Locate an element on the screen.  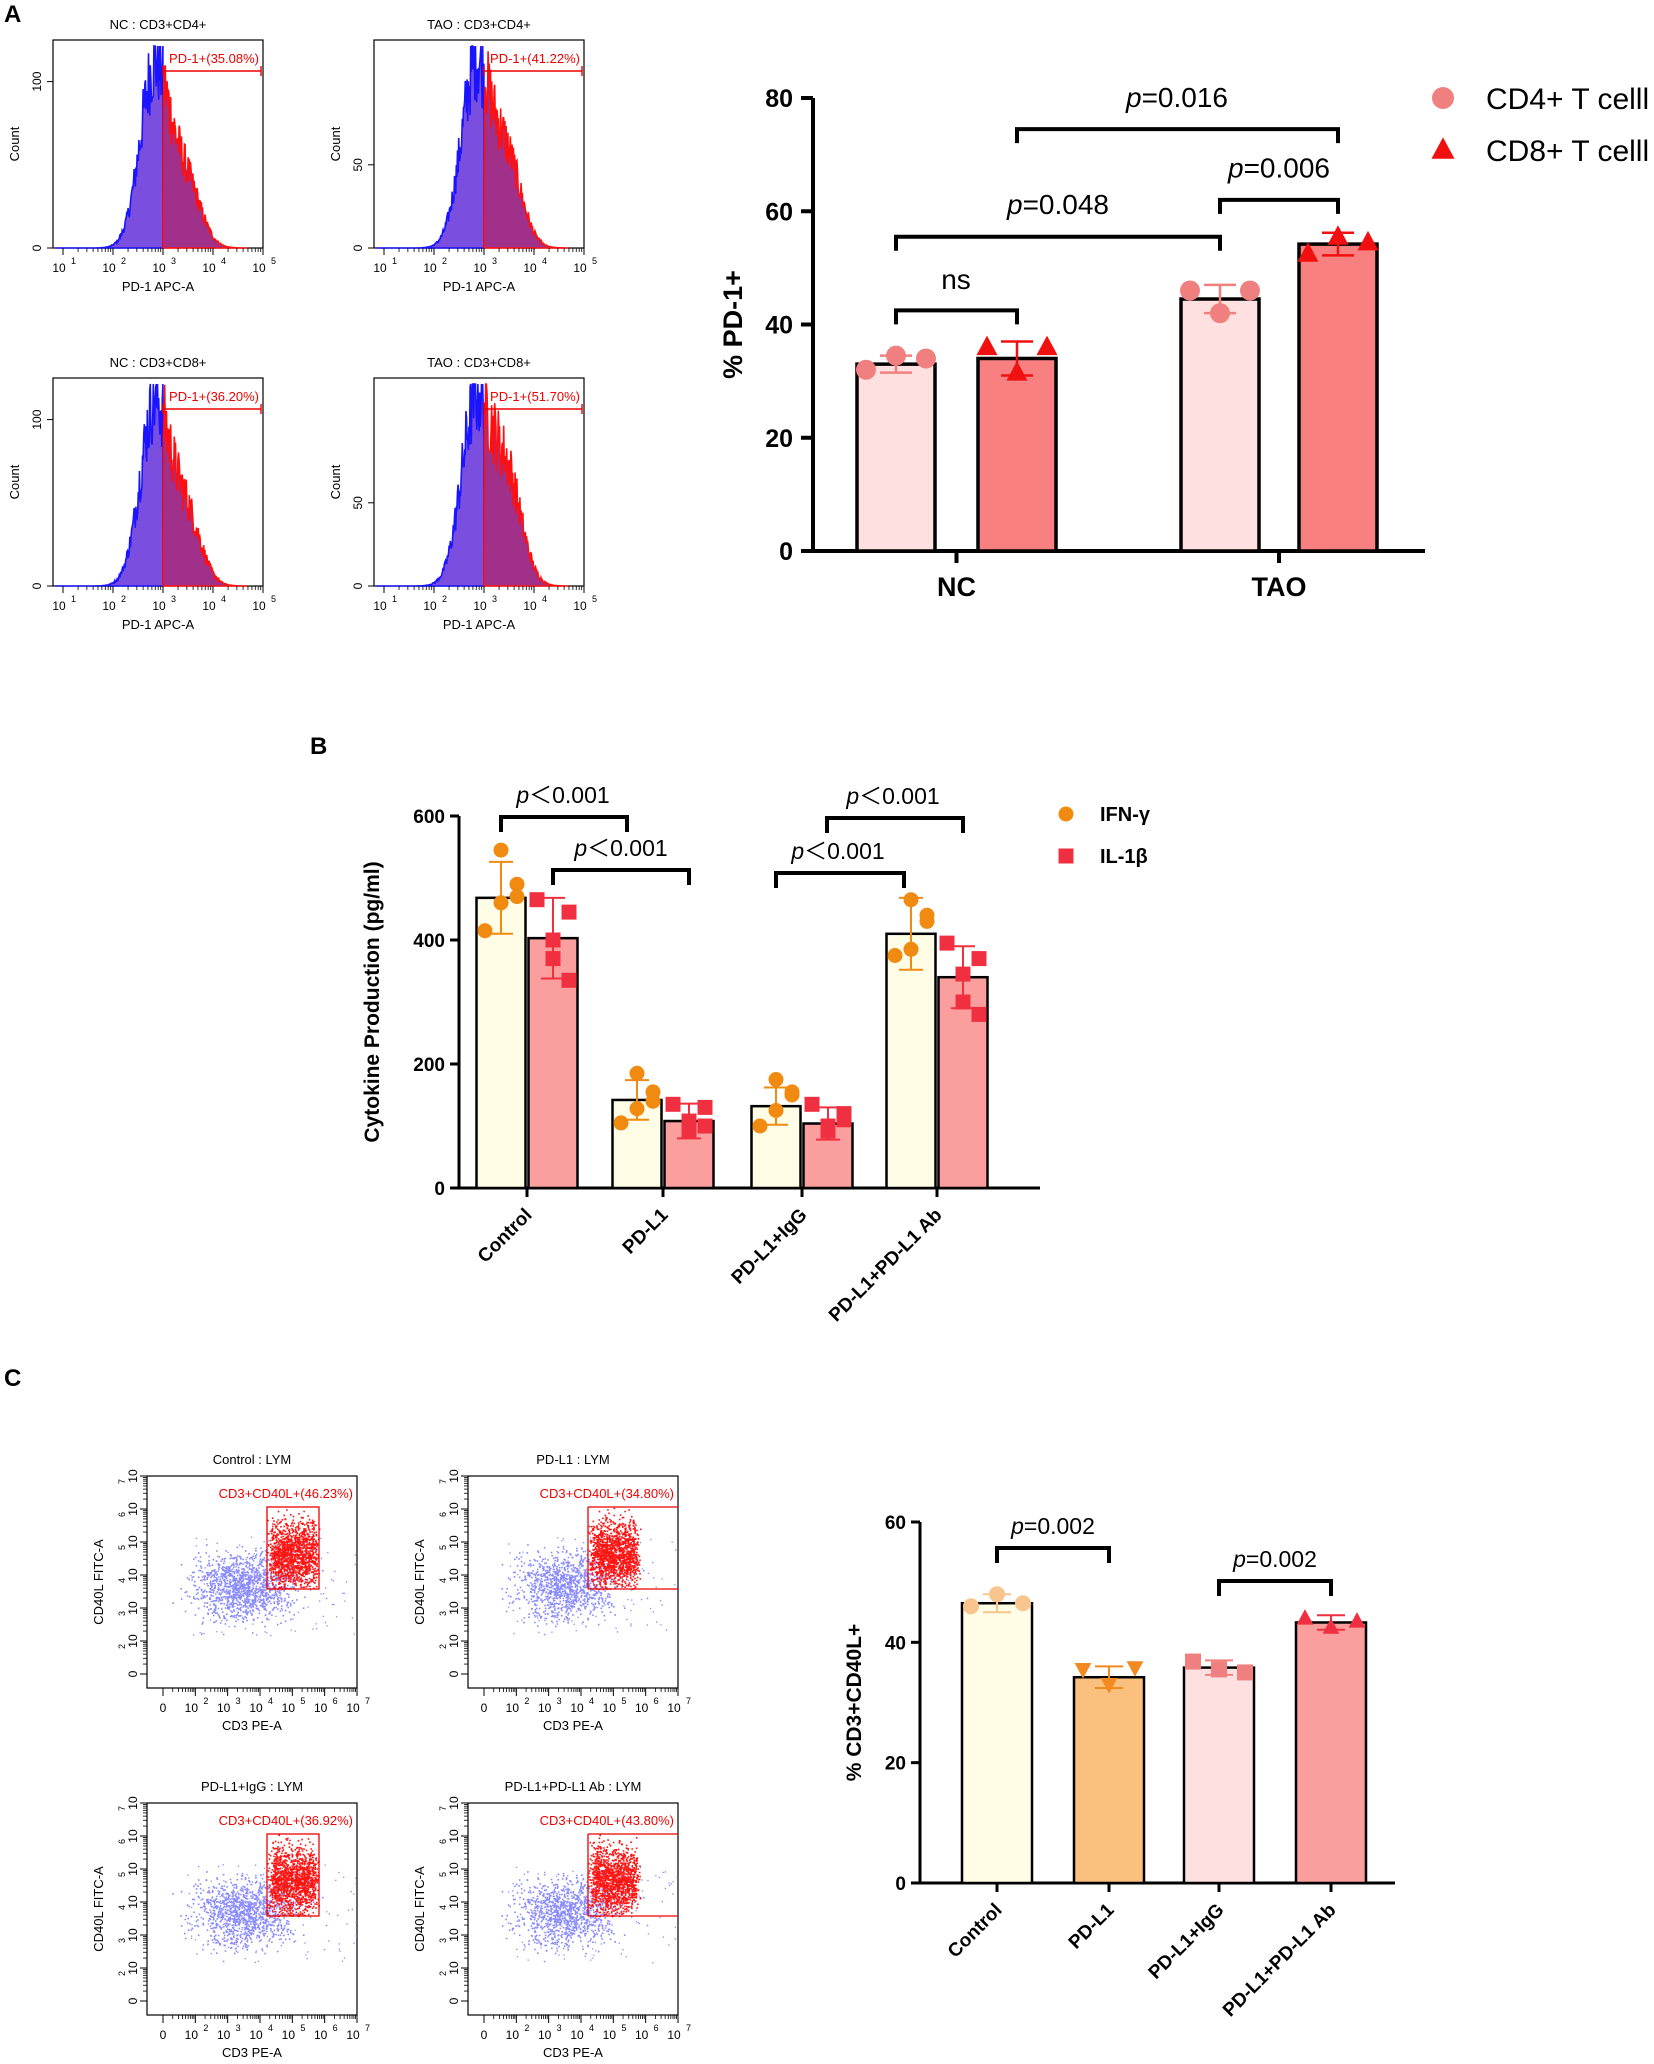
gate-label: CD3+CD40L+(46.23%) is located at coordinates (286, 1493).